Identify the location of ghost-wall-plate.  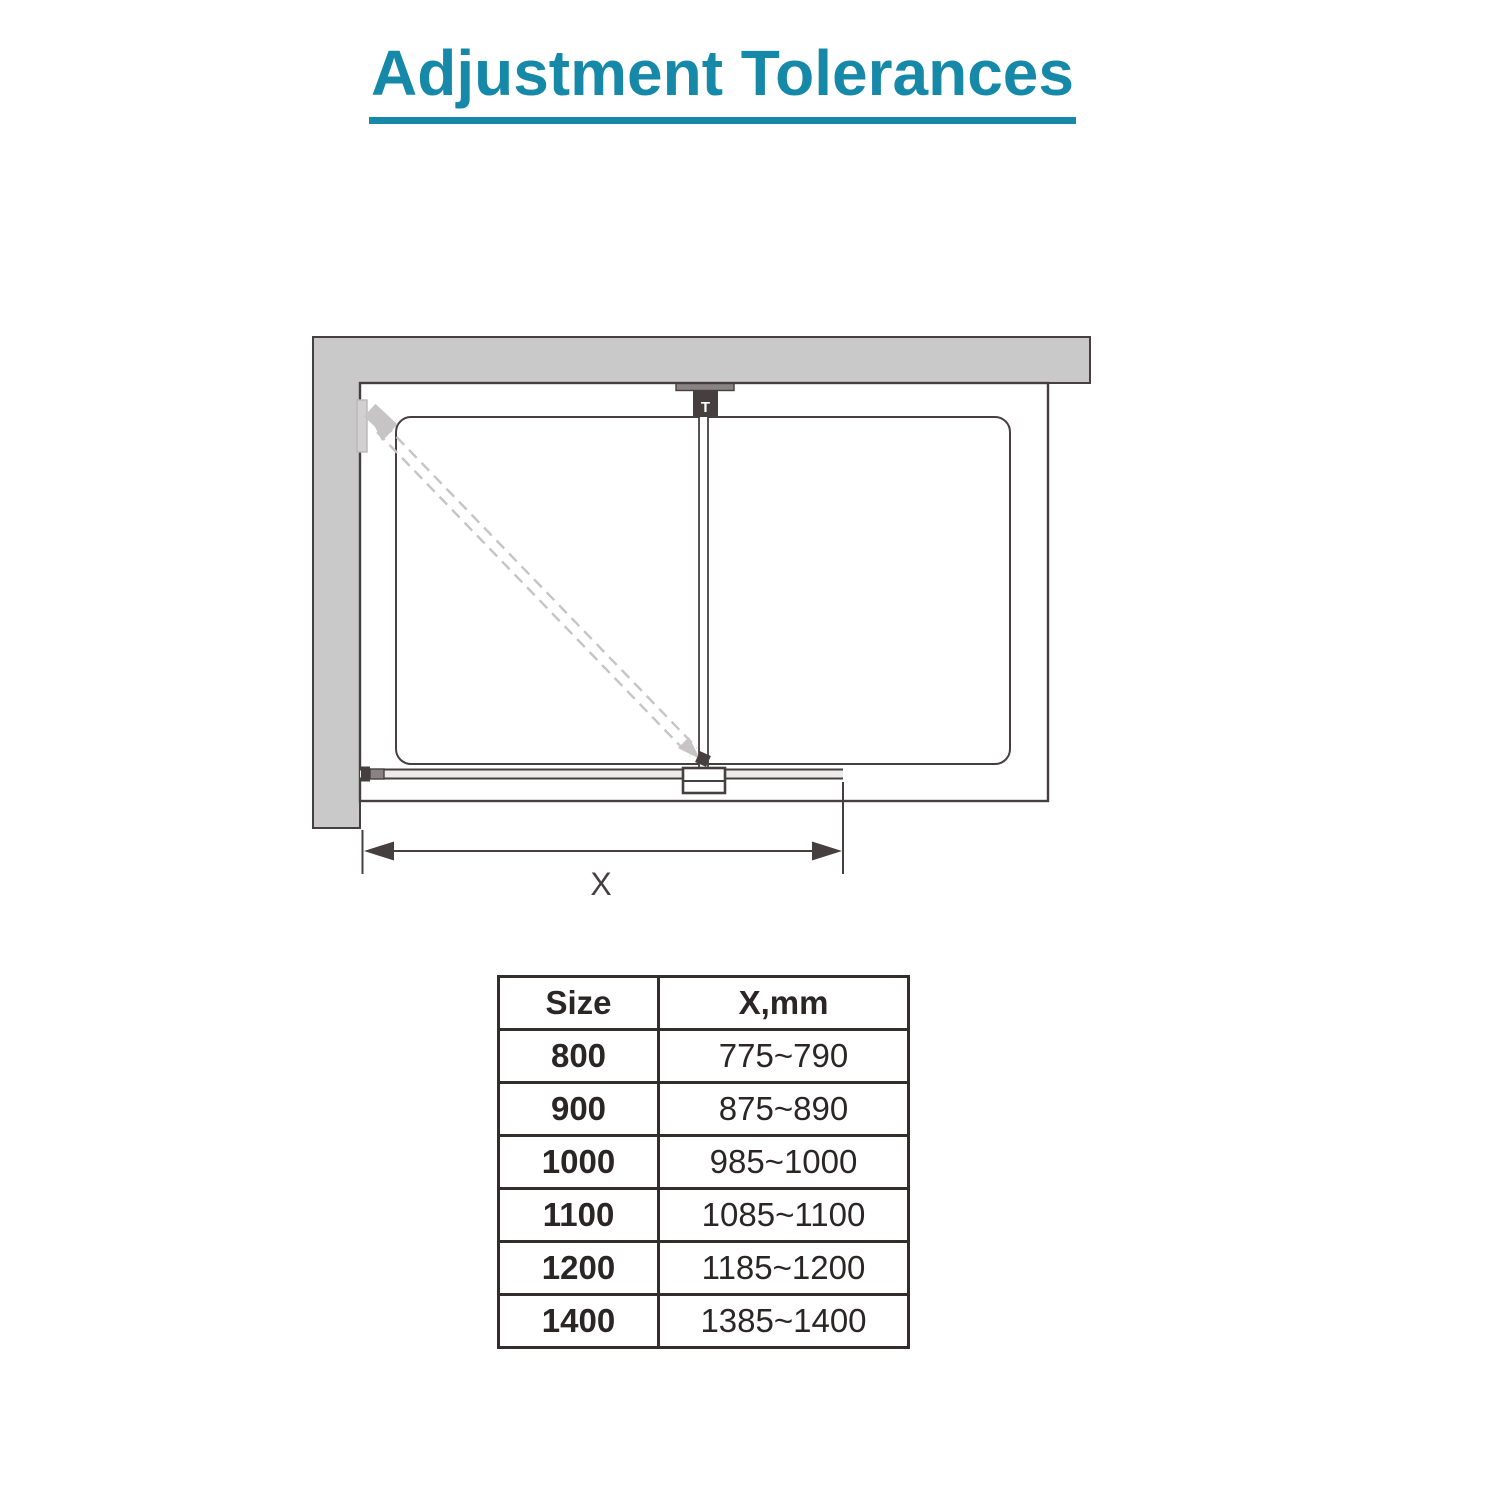
(362, 426).